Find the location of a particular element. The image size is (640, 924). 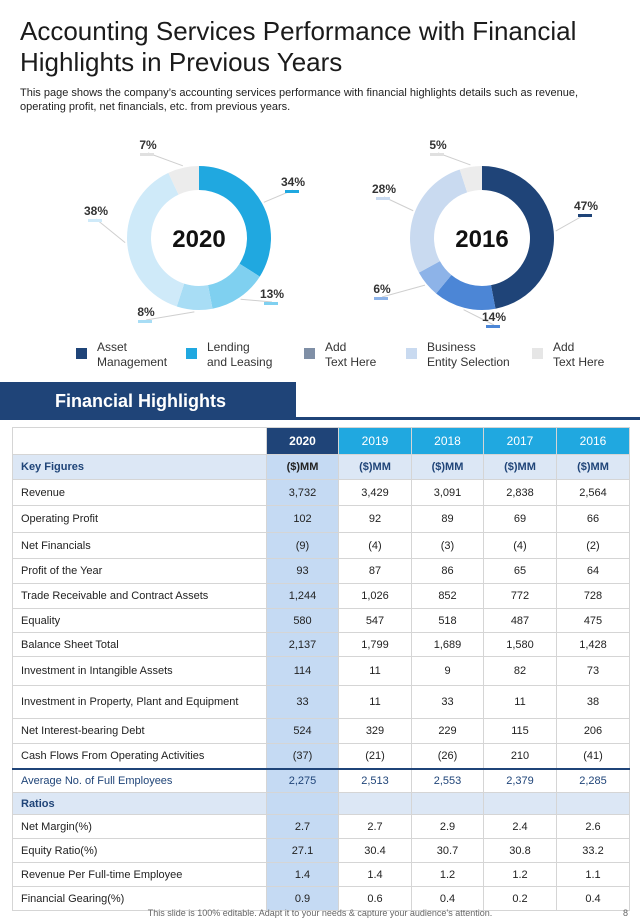

cell-2018: 1,689 is located at coordinates (447, 644).